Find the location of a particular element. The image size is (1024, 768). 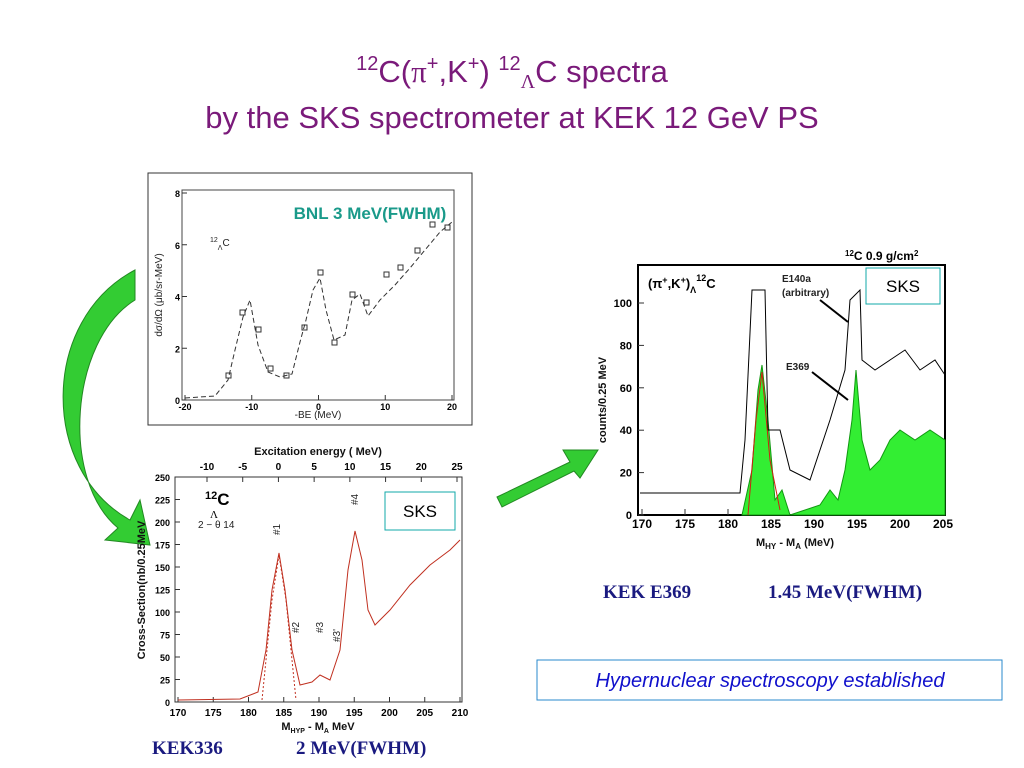

title-line2: by the SKS spectrometer at KEK 12 GeV PS is located at coordinates (511, 117).